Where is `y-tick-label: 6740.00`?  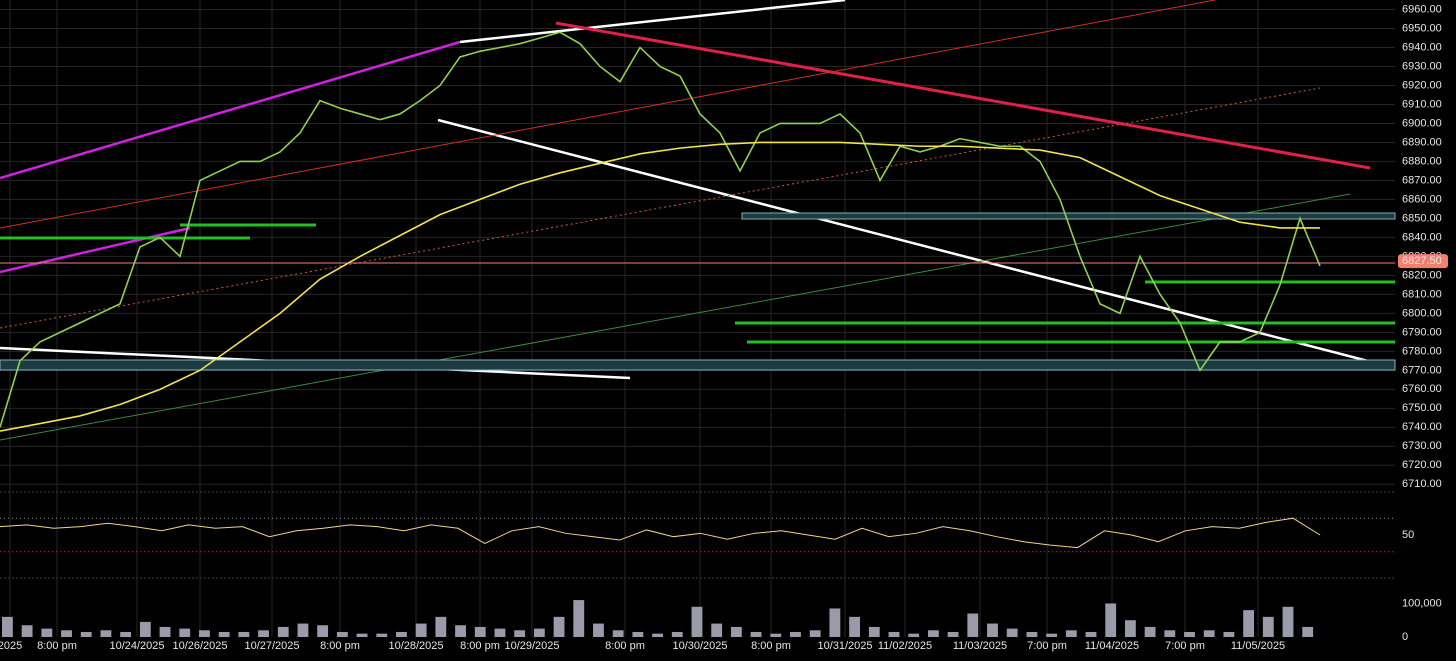 y-tick-label: 6740.00 is located at coordinates (1422, 427).